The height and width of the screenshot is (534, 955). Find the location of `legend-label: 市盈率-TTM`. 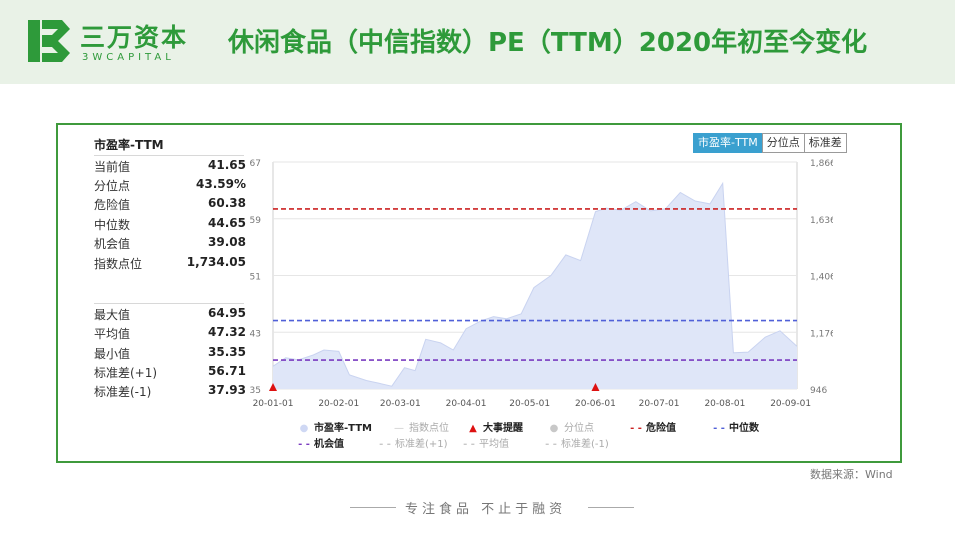

legend-label: 市盈率-TTM is located at coordinates (343, 428).